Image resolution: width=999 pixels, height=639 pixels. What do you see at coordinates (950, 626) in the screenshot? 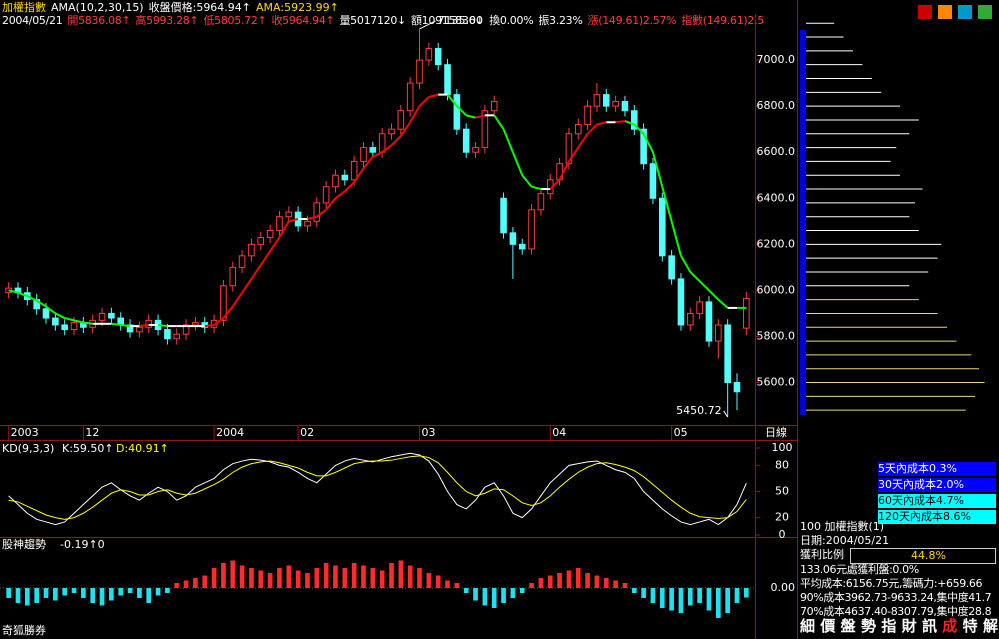
I see `tab: 成` at bounding box center [950, 626].